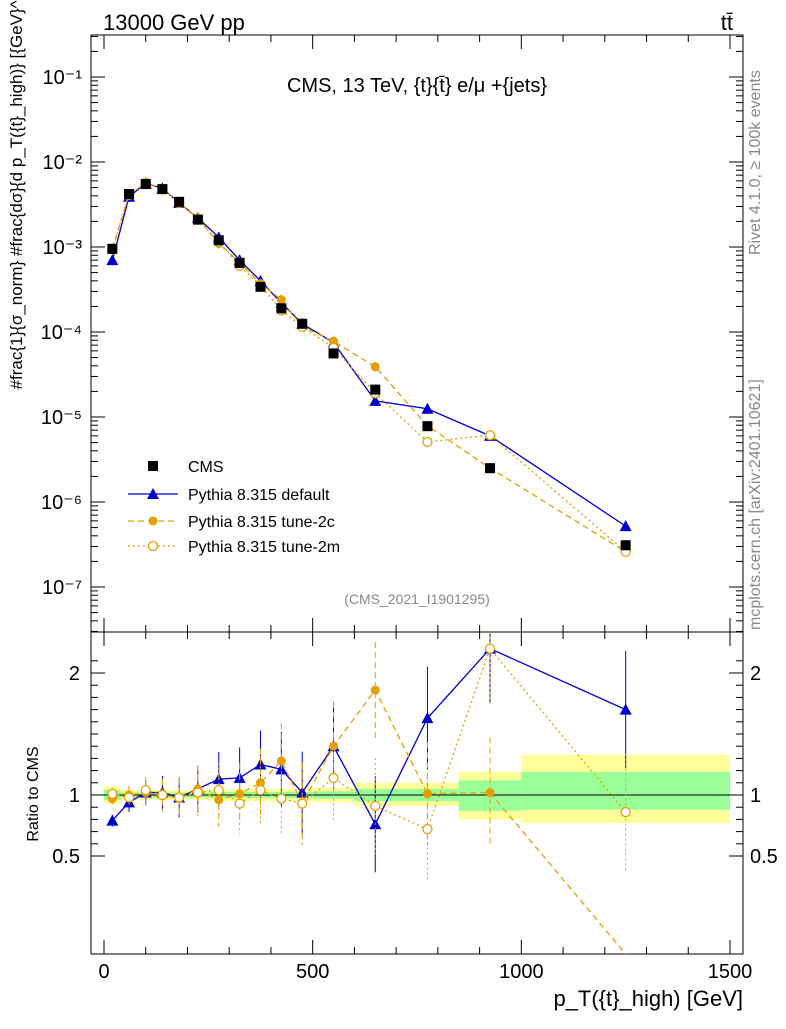 The width and height of the screenshot is (786, 1029). I want to click on ratio-ytick-label-left-0: 0.5, so click(66, 857).